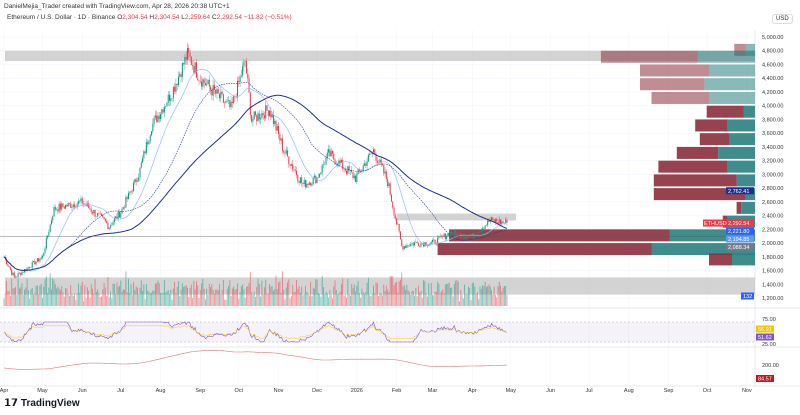 The height and width of the screenshot is (415, 800). I want to click on price-tick: 2,600.00, so click(772, 203).